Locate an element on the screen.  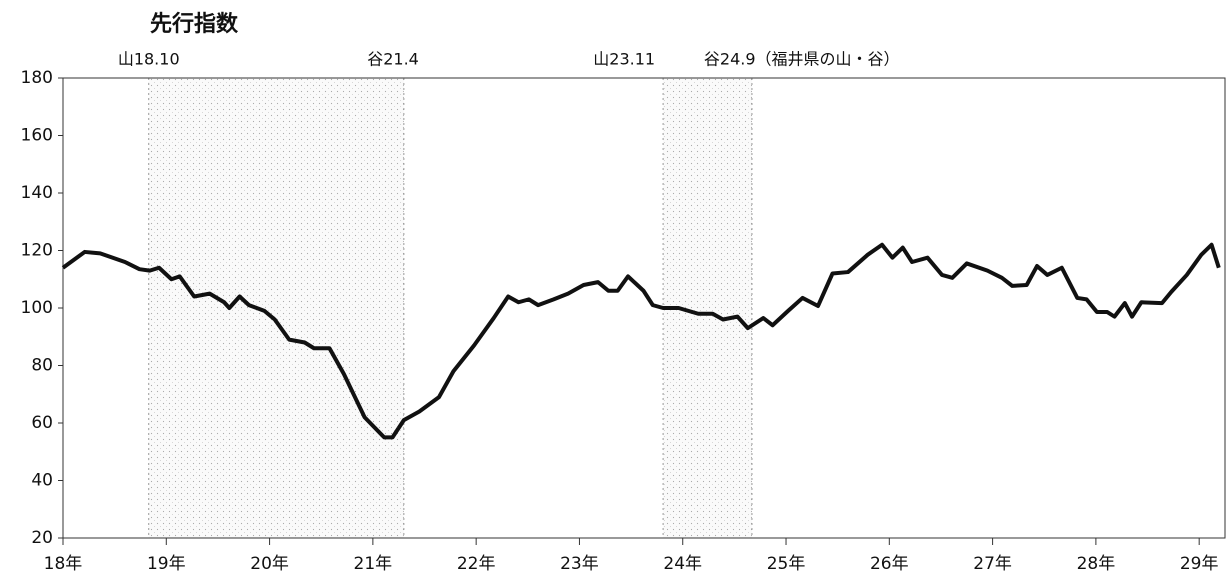
x-tick-label: 18年 is located at coordinates (63, 564).